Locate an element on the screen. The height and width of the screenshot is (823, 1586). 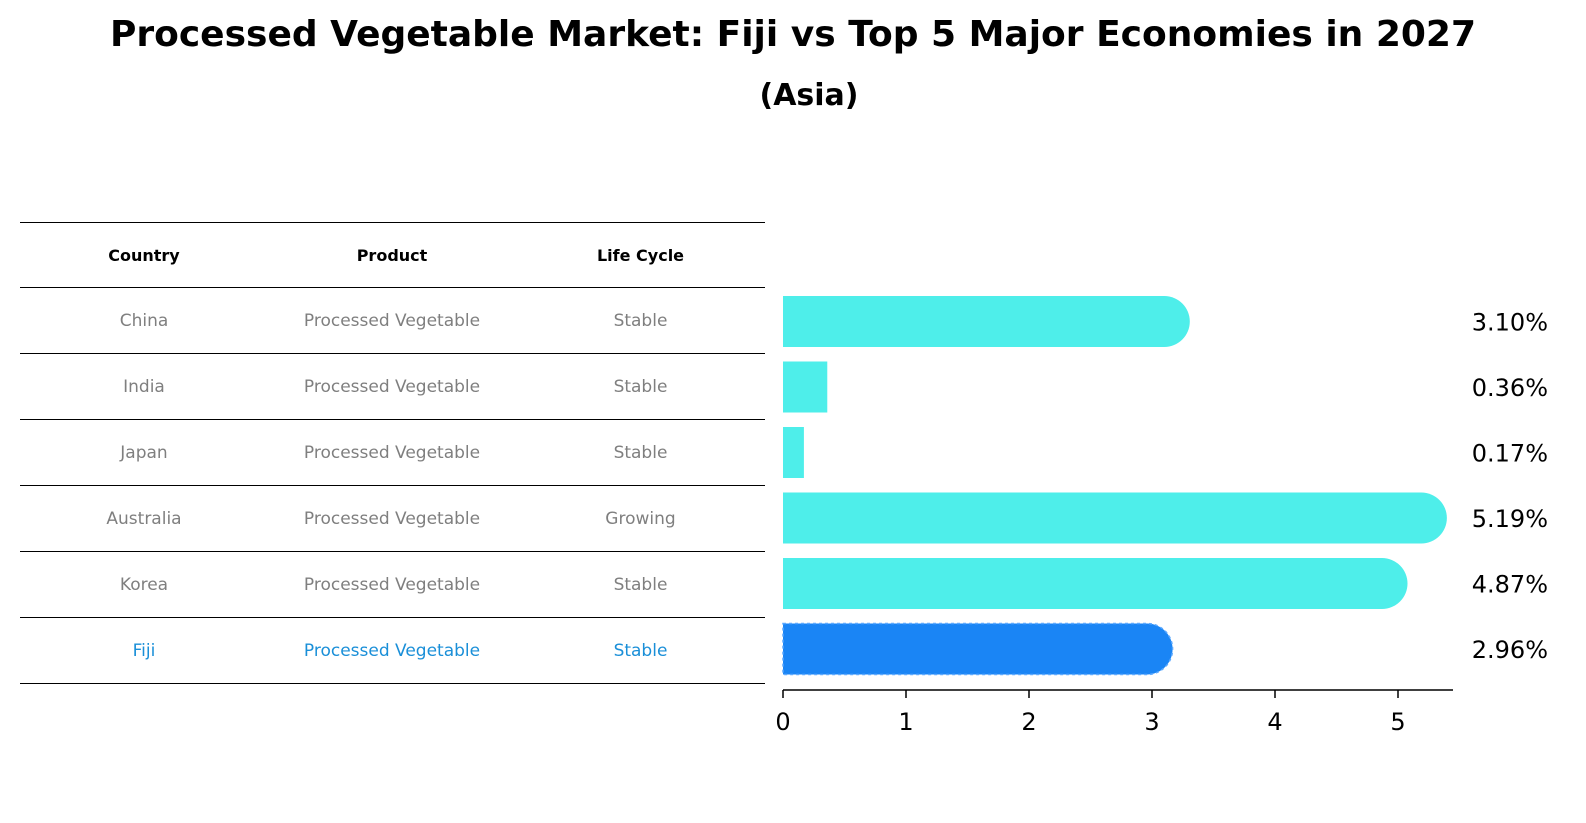
country-cell: Japan is located at coordinates (144, 452).